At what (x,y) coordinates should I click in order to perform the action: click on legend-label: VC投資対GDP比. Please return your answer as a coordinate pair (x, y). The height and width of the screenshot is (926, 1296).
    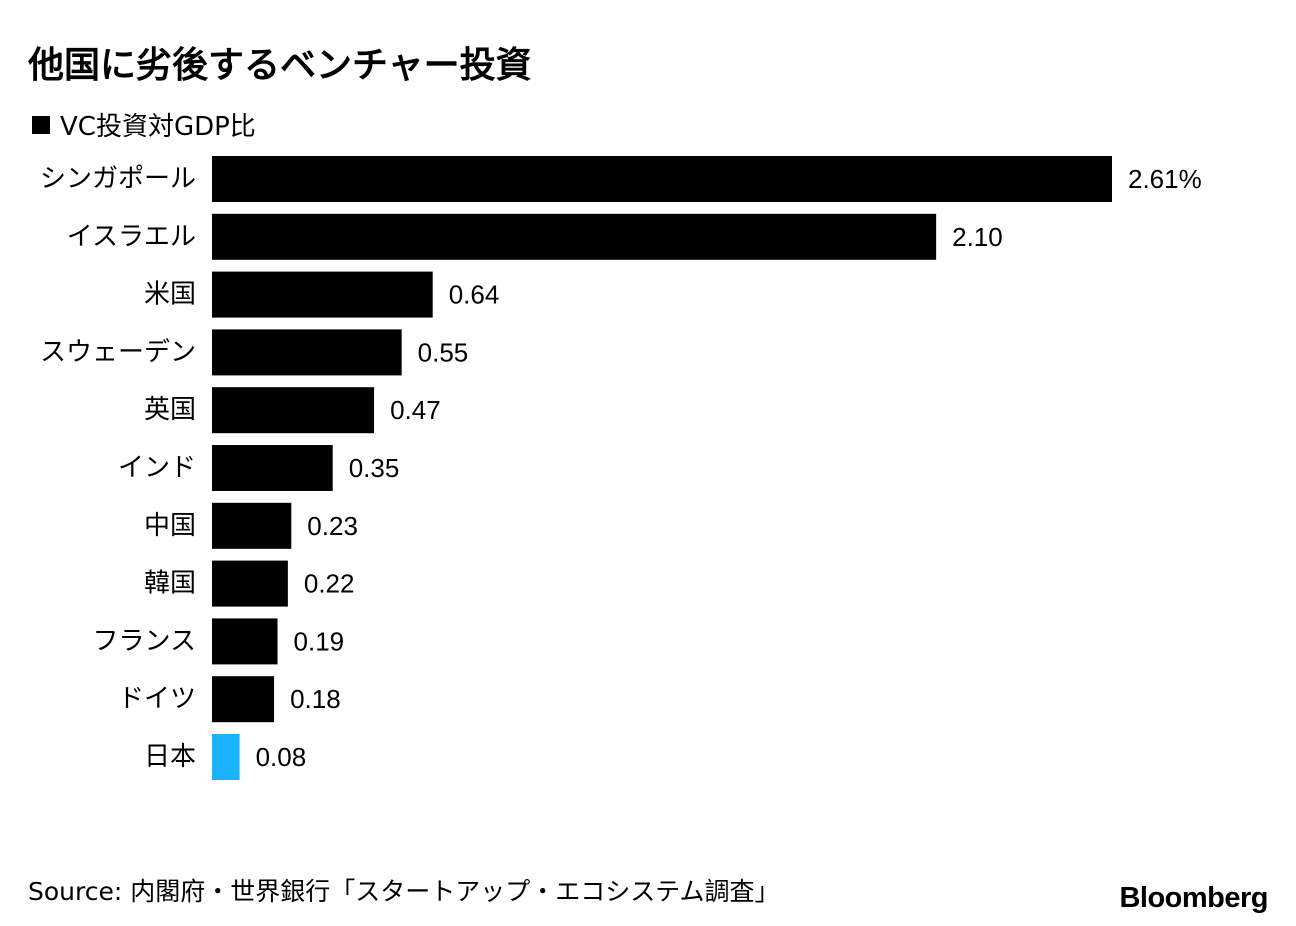
    Looking at the image, I should click on (158, 127).